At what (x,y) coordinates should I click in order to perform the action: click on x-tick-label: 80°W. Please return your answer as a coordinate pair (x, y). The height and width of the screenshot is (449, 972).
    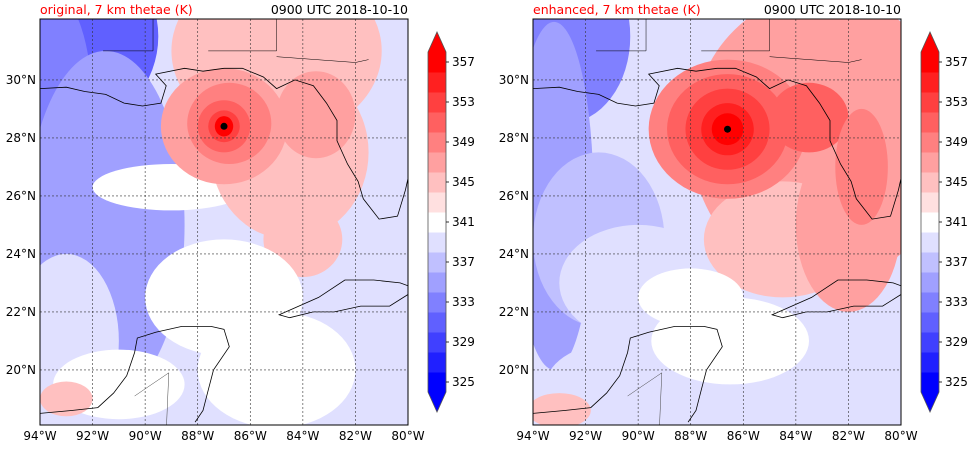
    Looking at the image, I should click on (407, 436).